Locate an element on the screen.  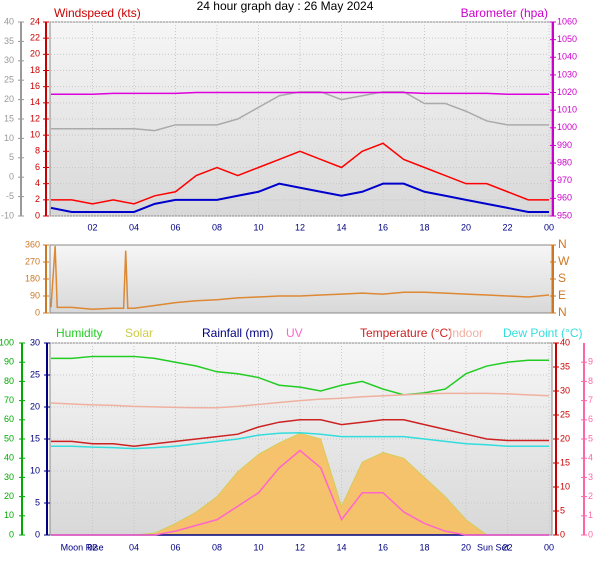
y-tick-label: 970 is located at coordinates (564, 180).